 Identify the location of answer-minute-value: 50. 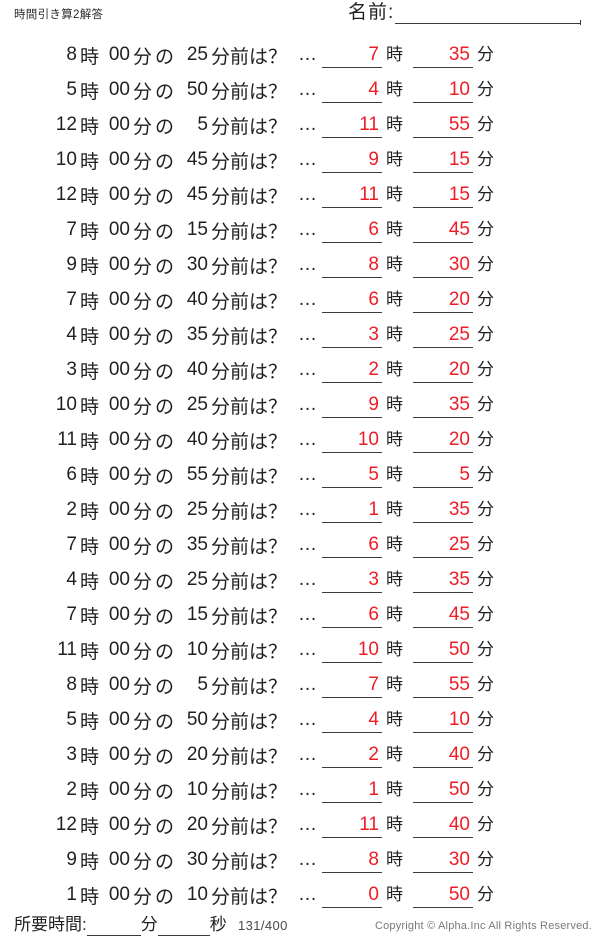
(459, 649).